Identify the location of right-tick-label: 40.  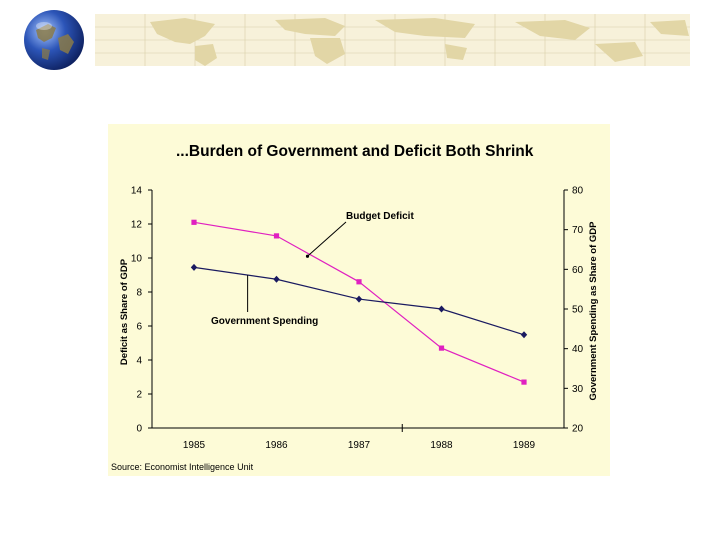
(578, 349).